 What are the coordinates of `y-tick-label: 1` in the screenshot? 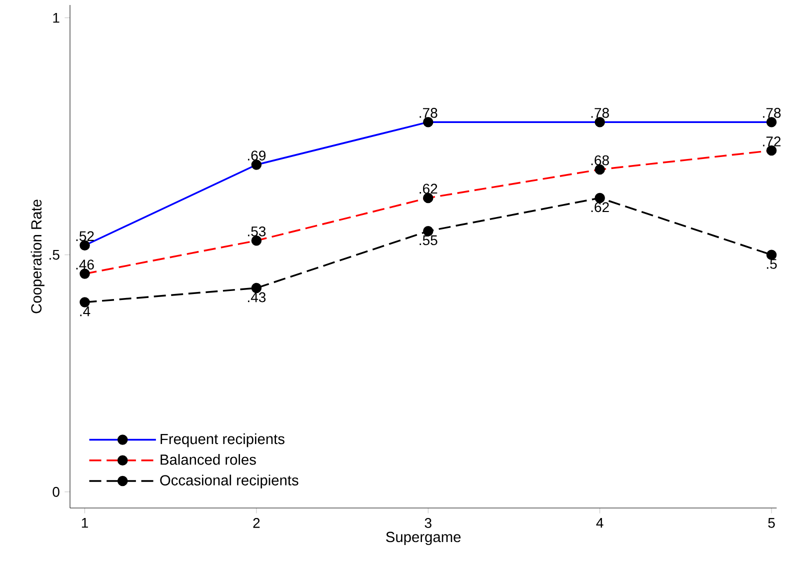 It's located at (56, 17).